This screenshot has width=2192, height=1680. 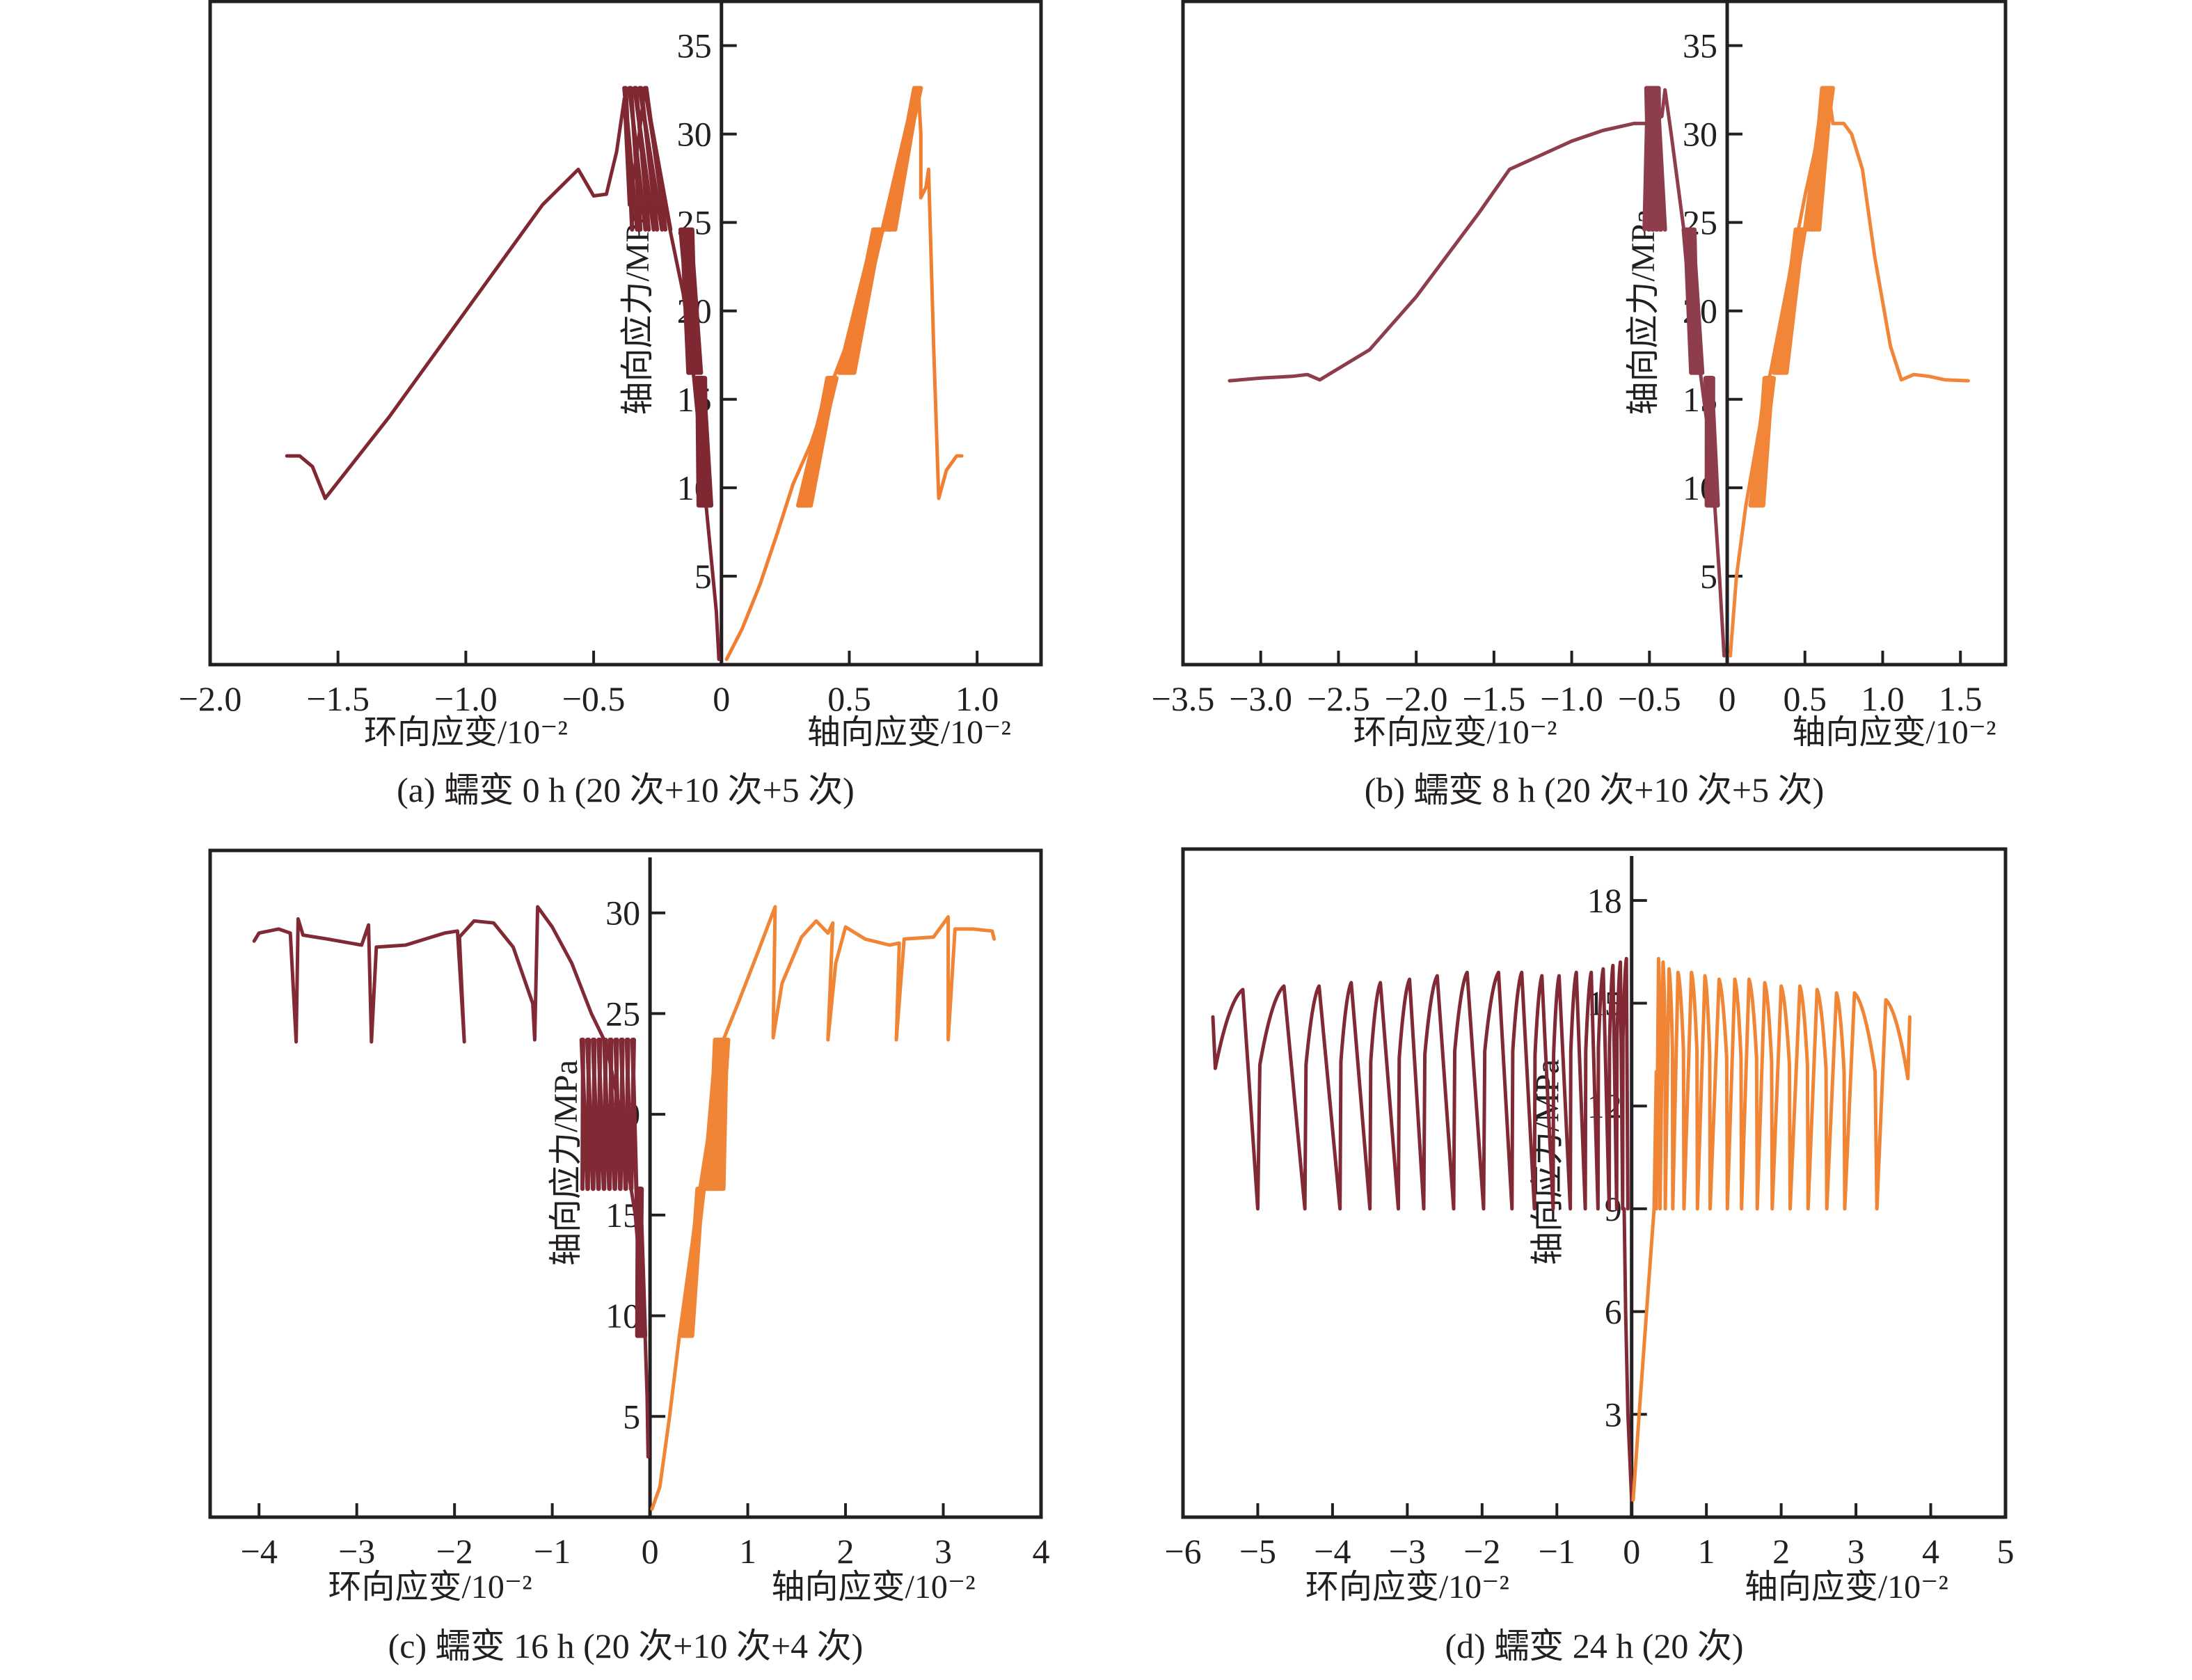 I want to click on y-tick-label: 25, so click(x=622, y=1013).